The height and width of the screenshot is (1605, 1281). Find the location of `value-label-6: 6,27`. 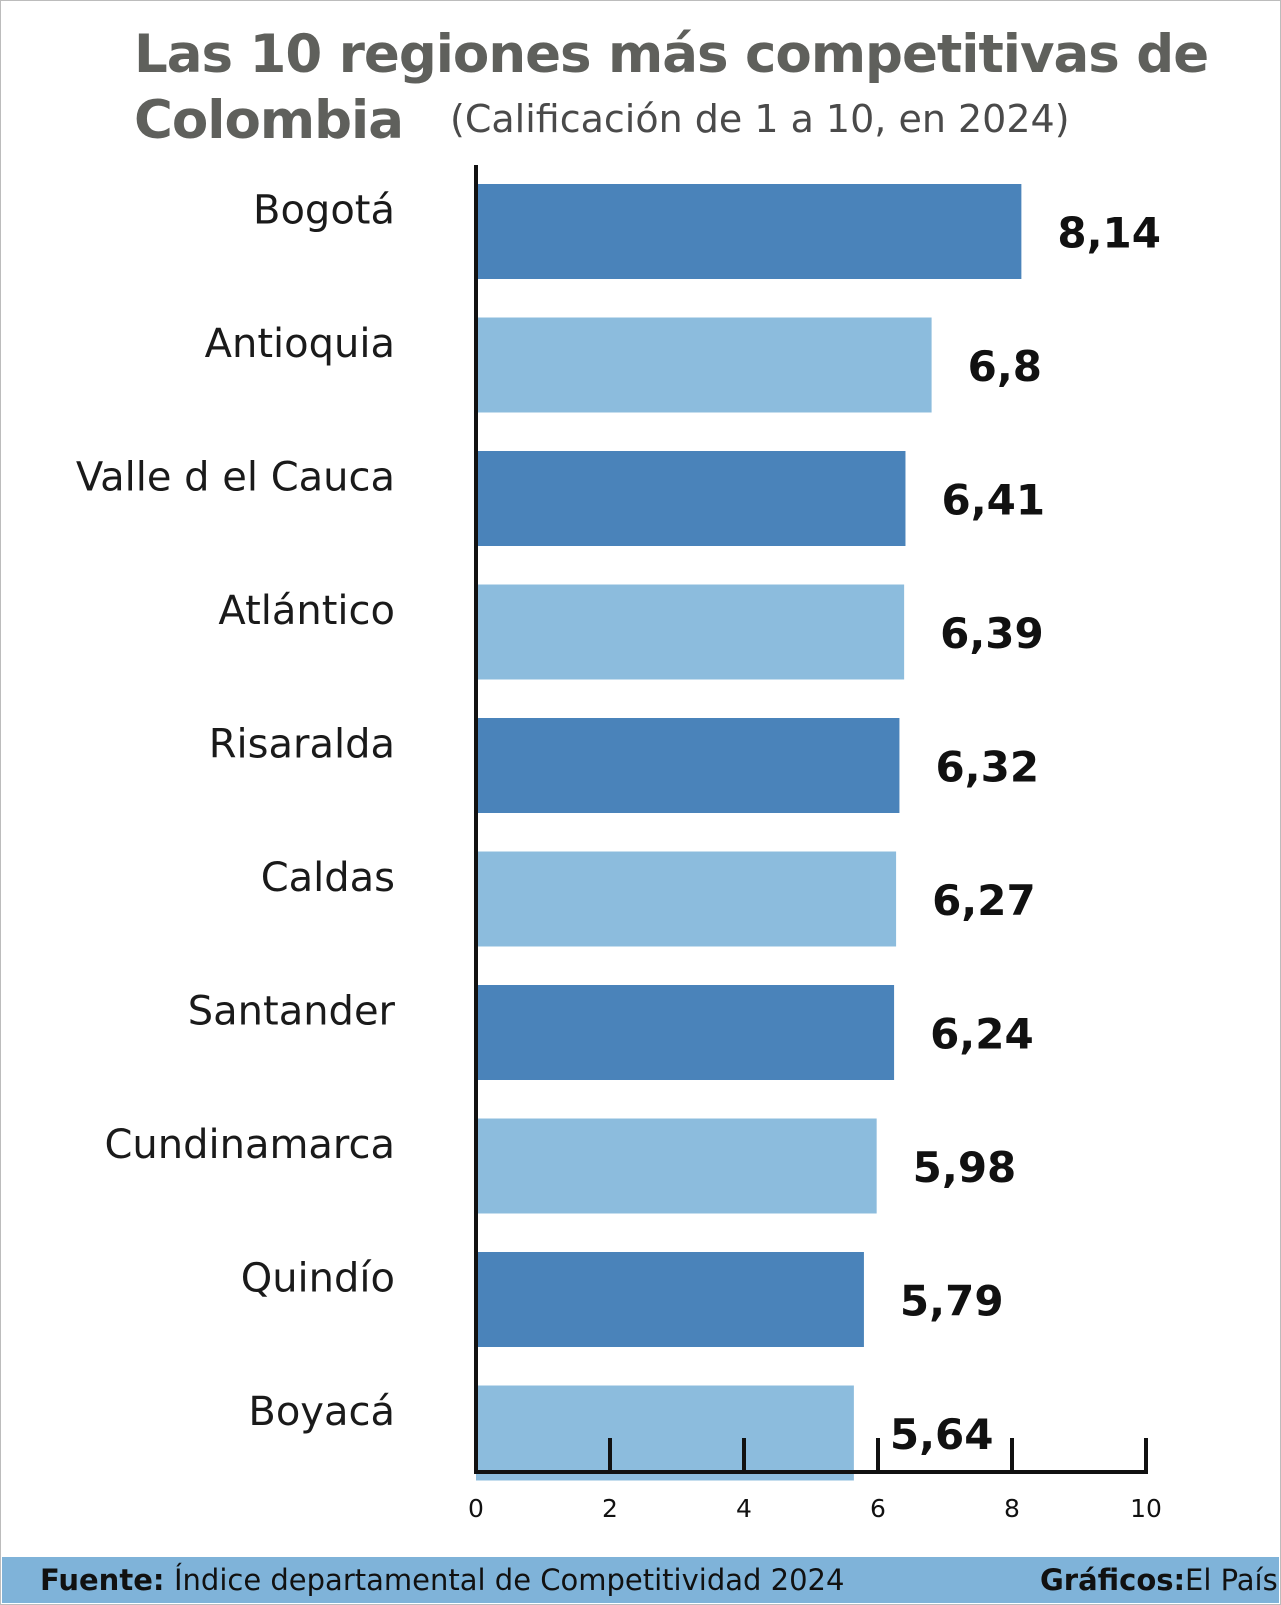

value-label-6: 6,27 is located at coordinates (984, 900).